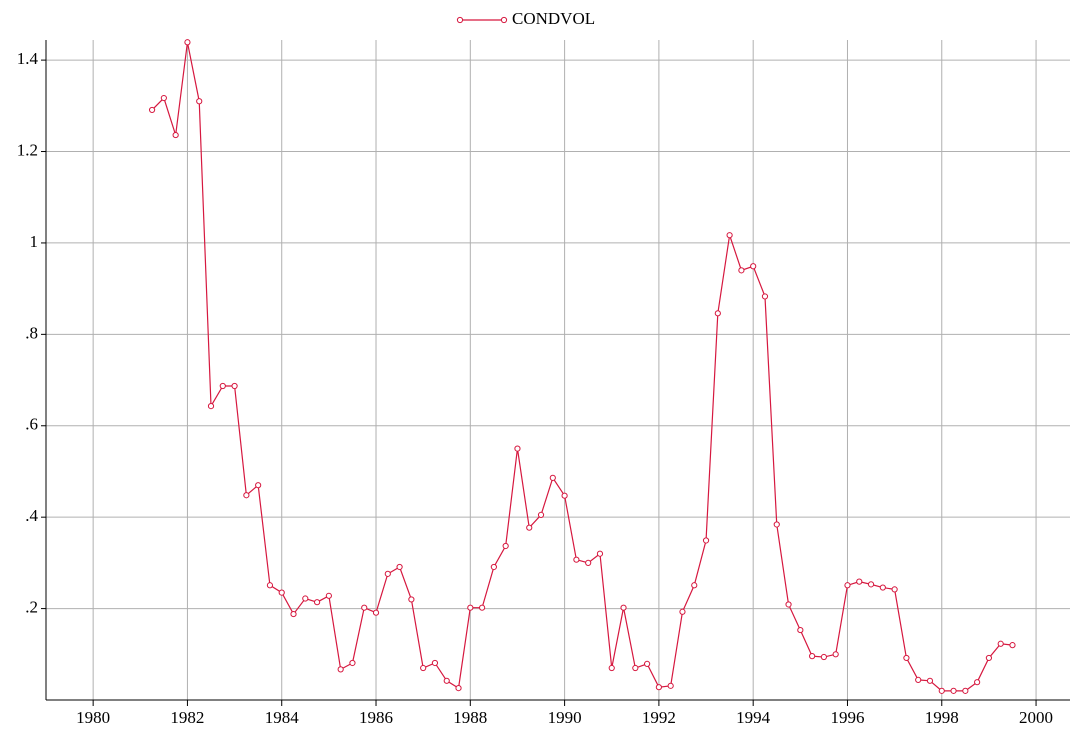  I want to click on y-tick-label: 1, so click(34, 241).